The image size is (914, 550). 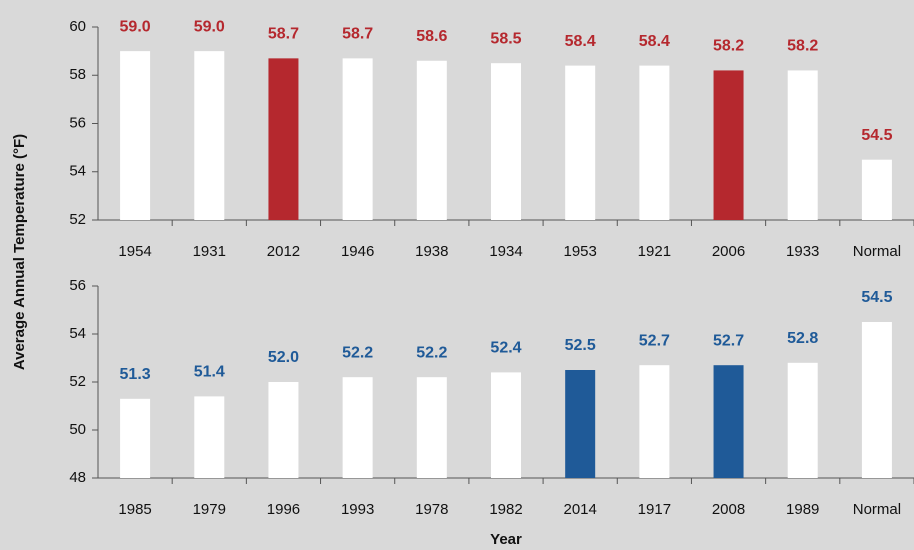 What do you see at coordinates (209, 372) in the screenshot?
I see `value-label: 51.4` at bounding box center [209, 372].